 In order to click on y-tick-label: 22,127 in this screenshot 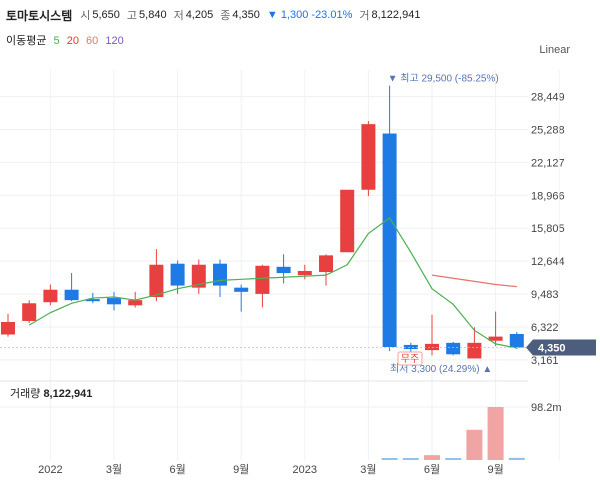, I will do `click(548, 163)`.